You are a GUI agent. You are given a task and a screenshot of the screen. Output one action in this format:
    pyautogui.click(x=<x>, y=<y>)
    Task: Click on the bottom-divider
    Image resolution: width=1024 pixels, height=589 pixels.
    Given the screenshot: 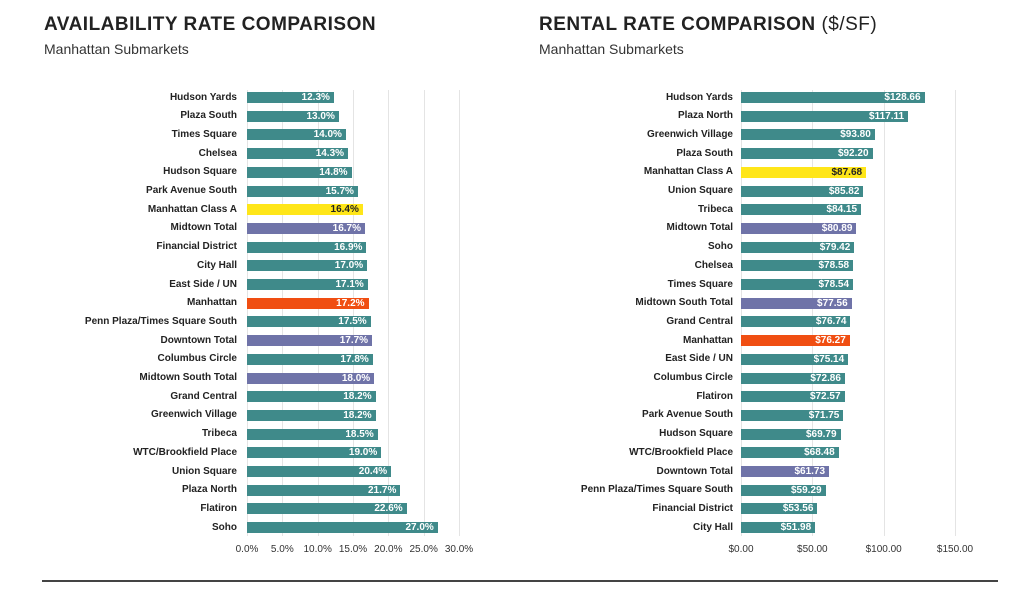 What is the action you would take?
    pyautogui.click(x=520, y=581)
    